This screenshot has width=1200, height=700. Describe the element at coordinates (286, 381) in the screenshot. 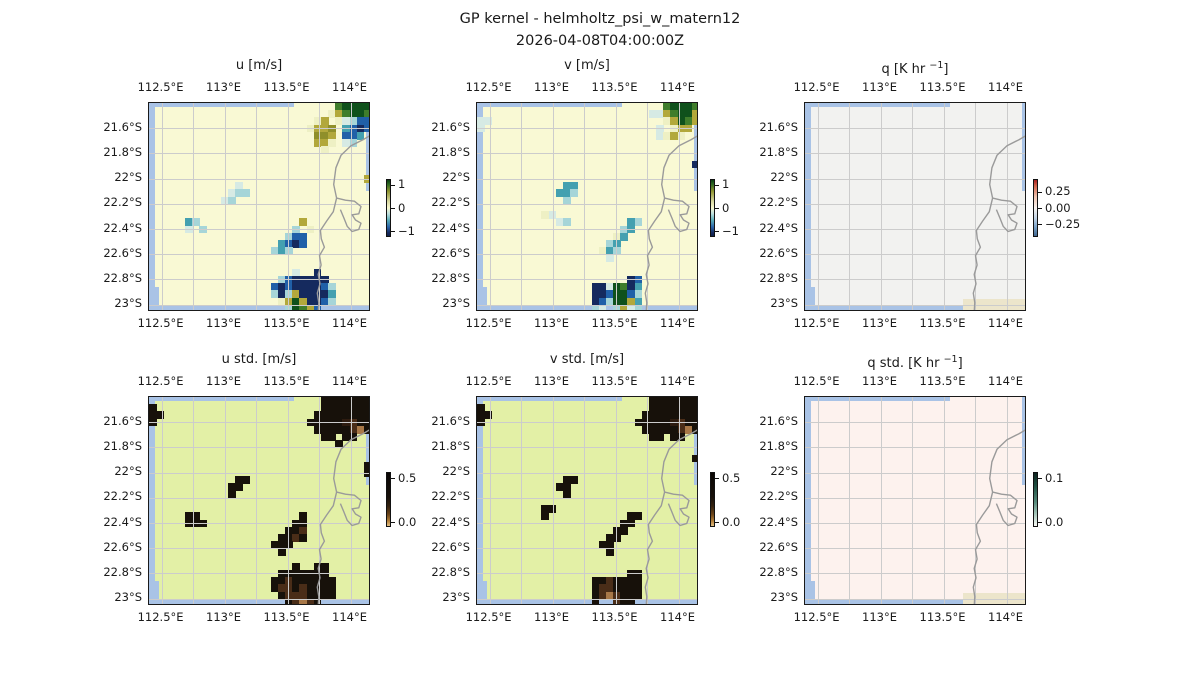

I see `lon-tick-label-top: 113.5°E` at that location.